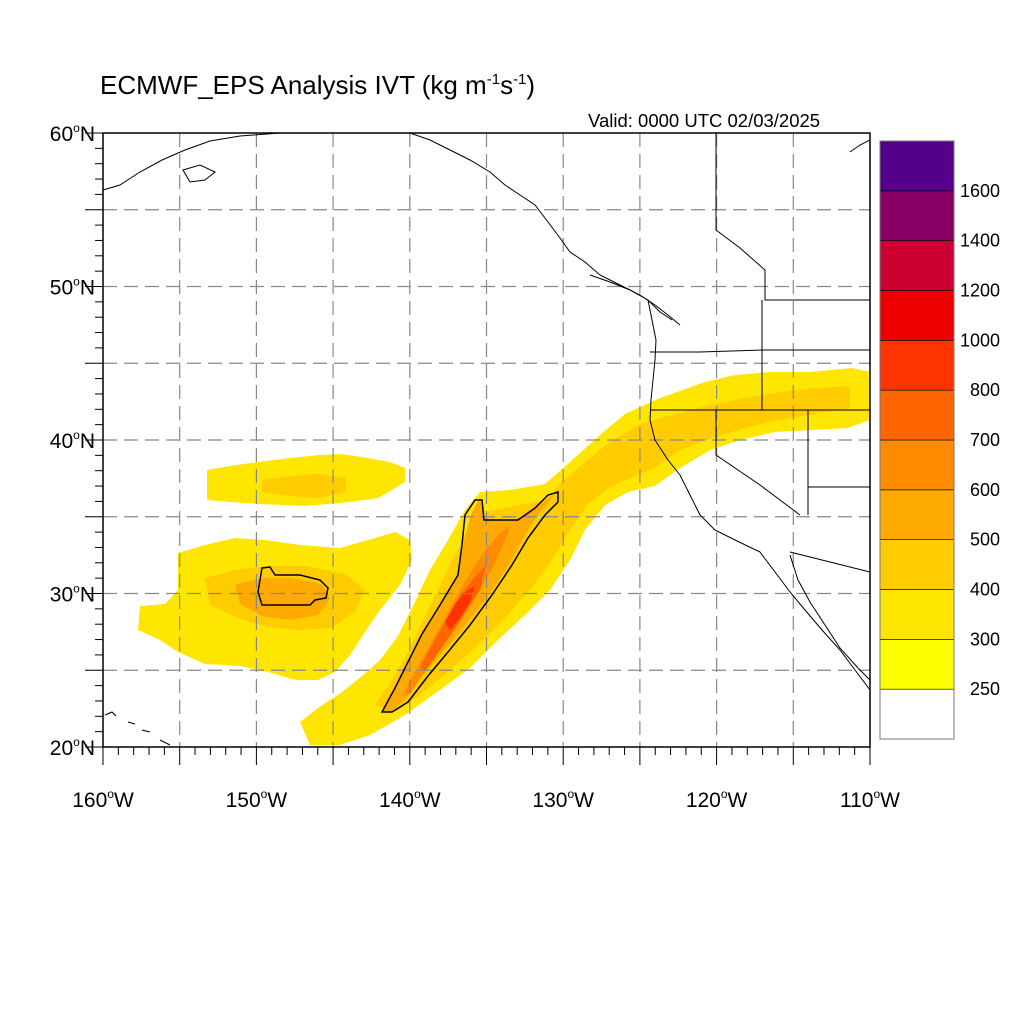  I want to click on ivt-500-contours, so click(408, 601).